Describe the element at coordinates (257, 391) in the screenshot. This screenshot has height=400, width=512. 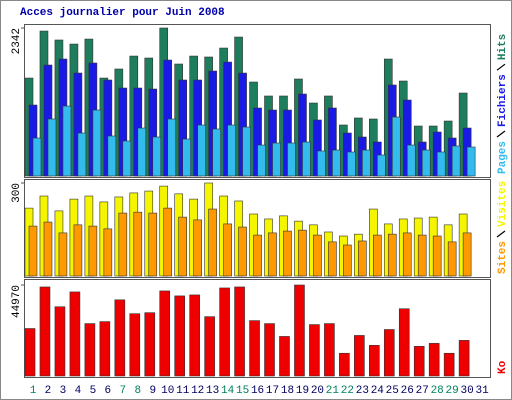
I see `x-tick-label: 16` at that location.